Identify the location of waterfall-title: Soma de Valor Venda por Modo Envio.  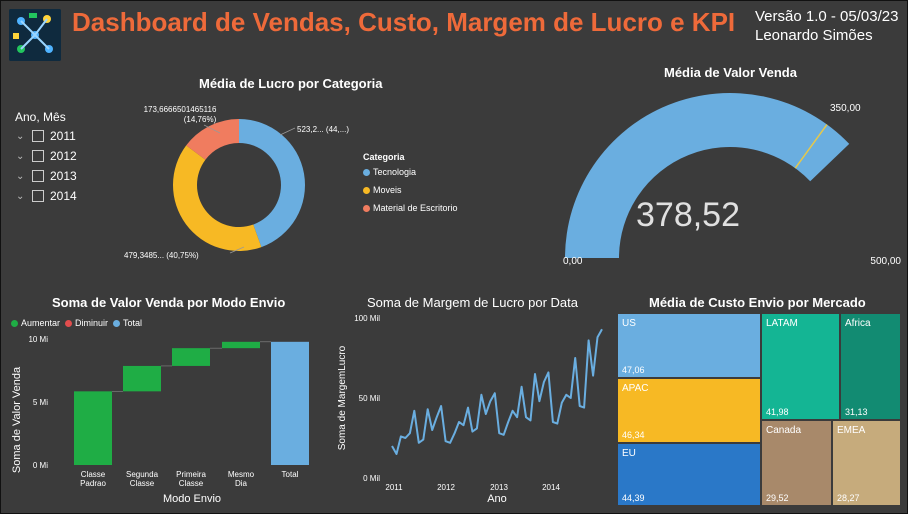
(169, 302).